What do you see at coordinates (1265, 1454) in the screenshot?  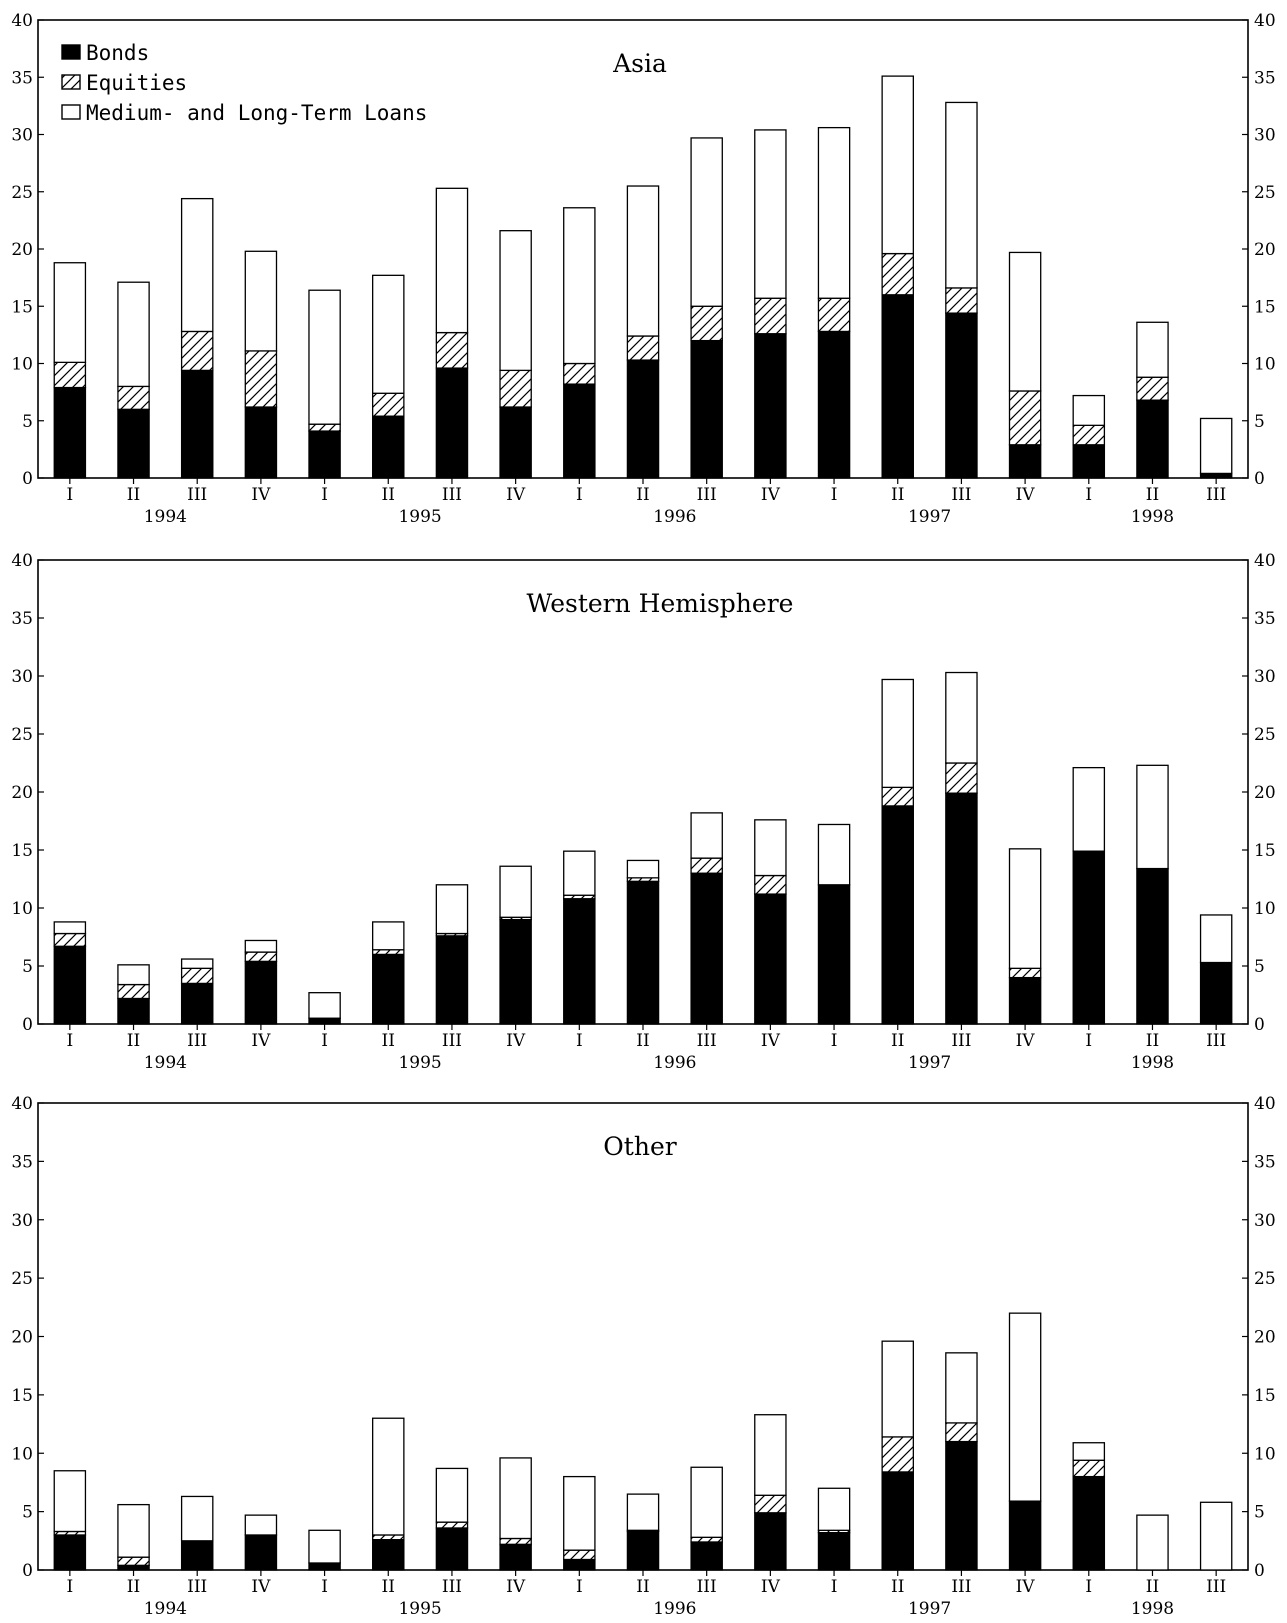 I see `y-tick-label-right: 10` at bounding box center [1265, 1454].